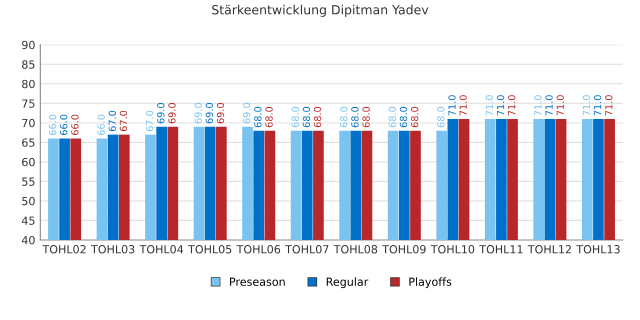 The height and width of the screenshot is (320, 640). What do you see at coordinates (28, 220) in the screenshot?
I see `y-tick-label: 45` at bounding box center [28, 220].